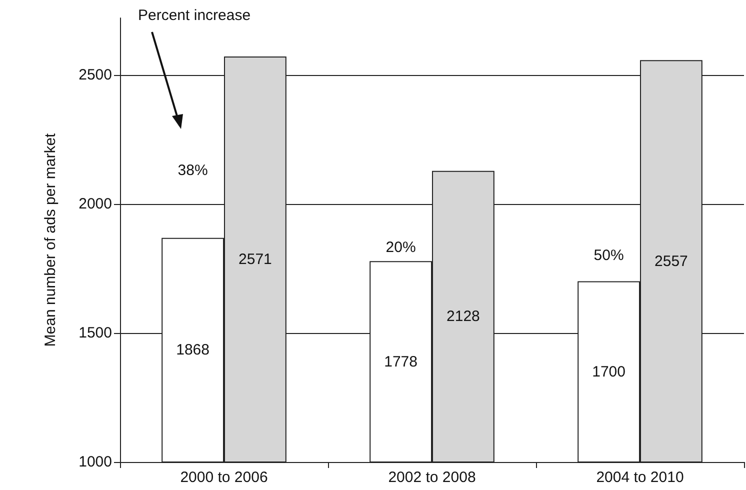  I want to click on x-tick-label: 2002 to 2008, so click(432, 477).